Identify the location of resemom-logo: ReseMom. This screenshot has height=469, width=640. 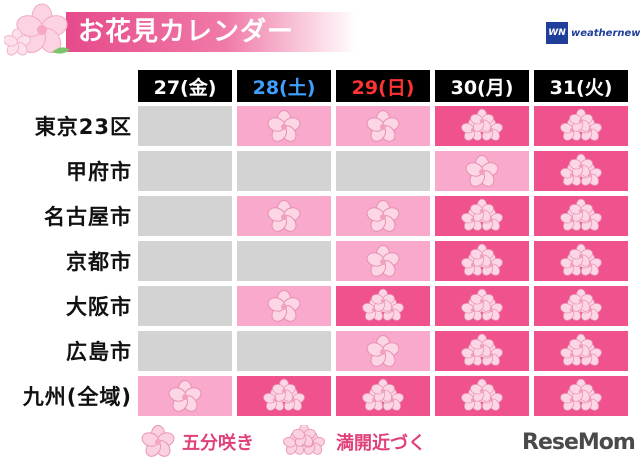
(579, 442).